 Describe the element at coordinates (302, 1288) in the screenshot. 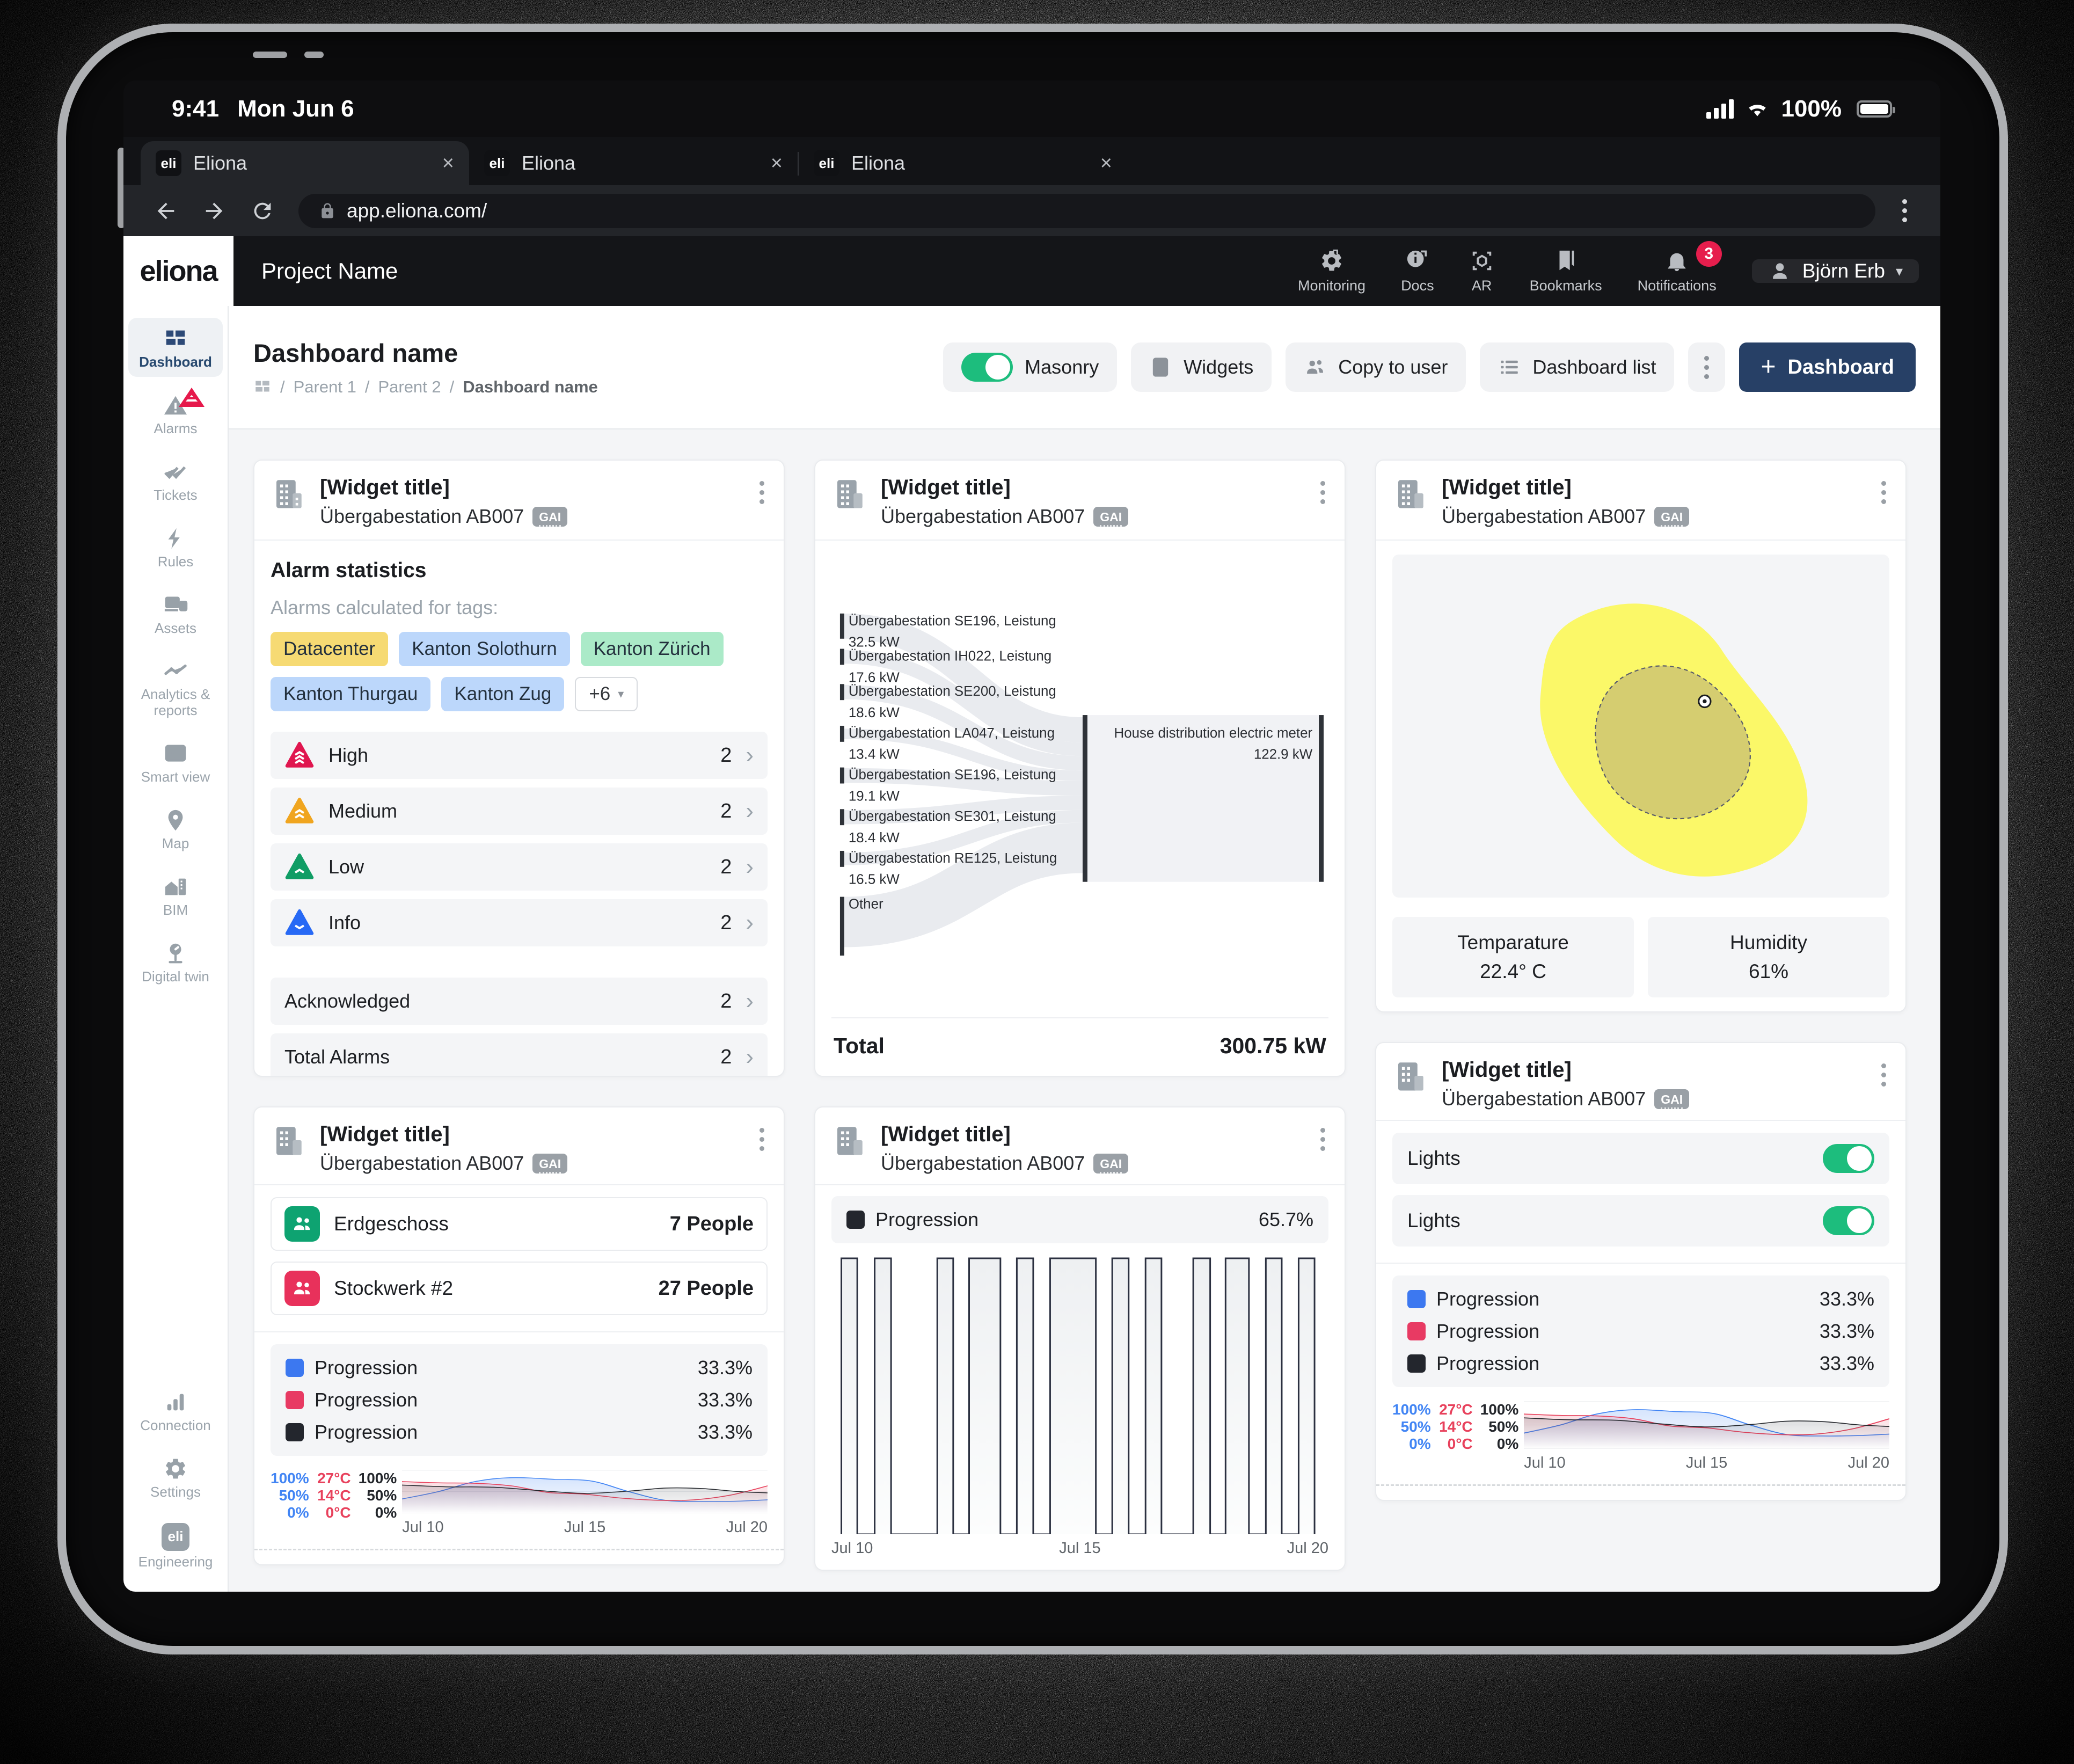

I see `people-icon` at that location.